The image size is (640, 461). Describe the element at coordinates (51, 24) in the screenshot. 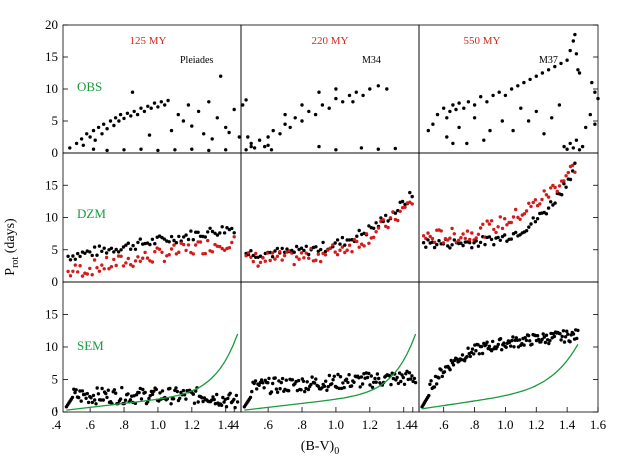

I see `y-tick-label: 20` at that location.